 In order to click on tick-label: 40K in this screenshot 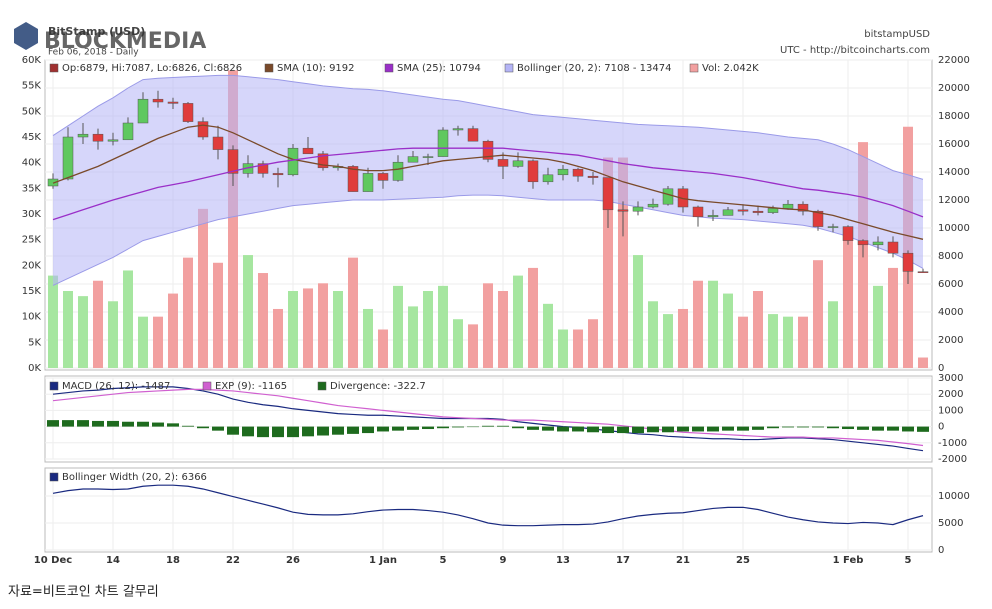, I will do `click(32, 163)`.